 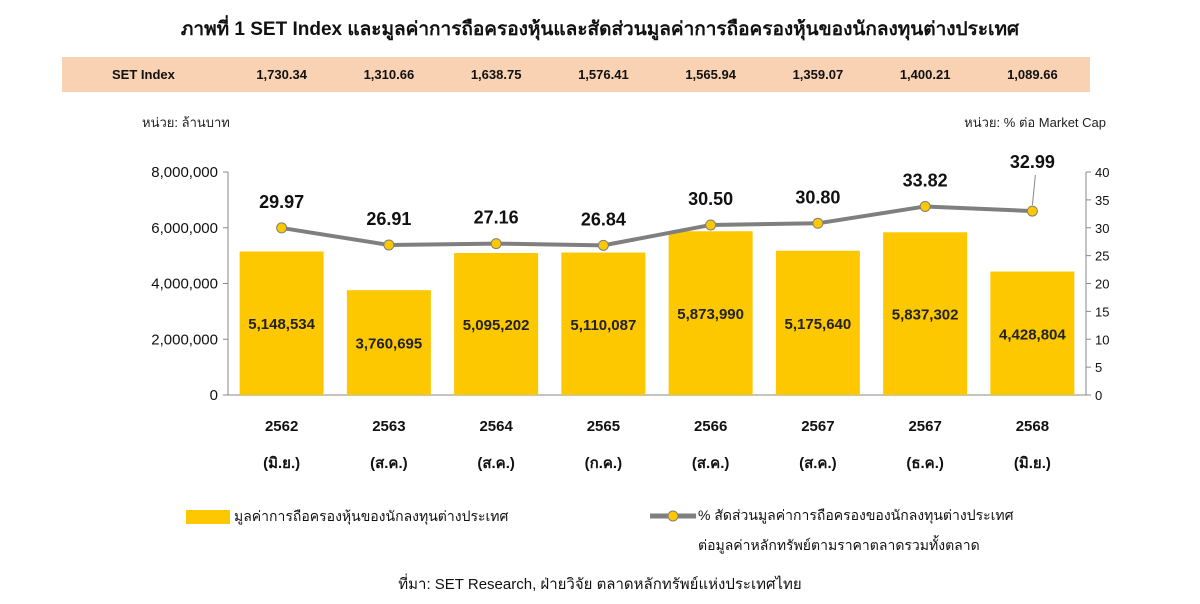 I want to click on y-left-tick-label: 4,000,000, so click(x=184, y=284).